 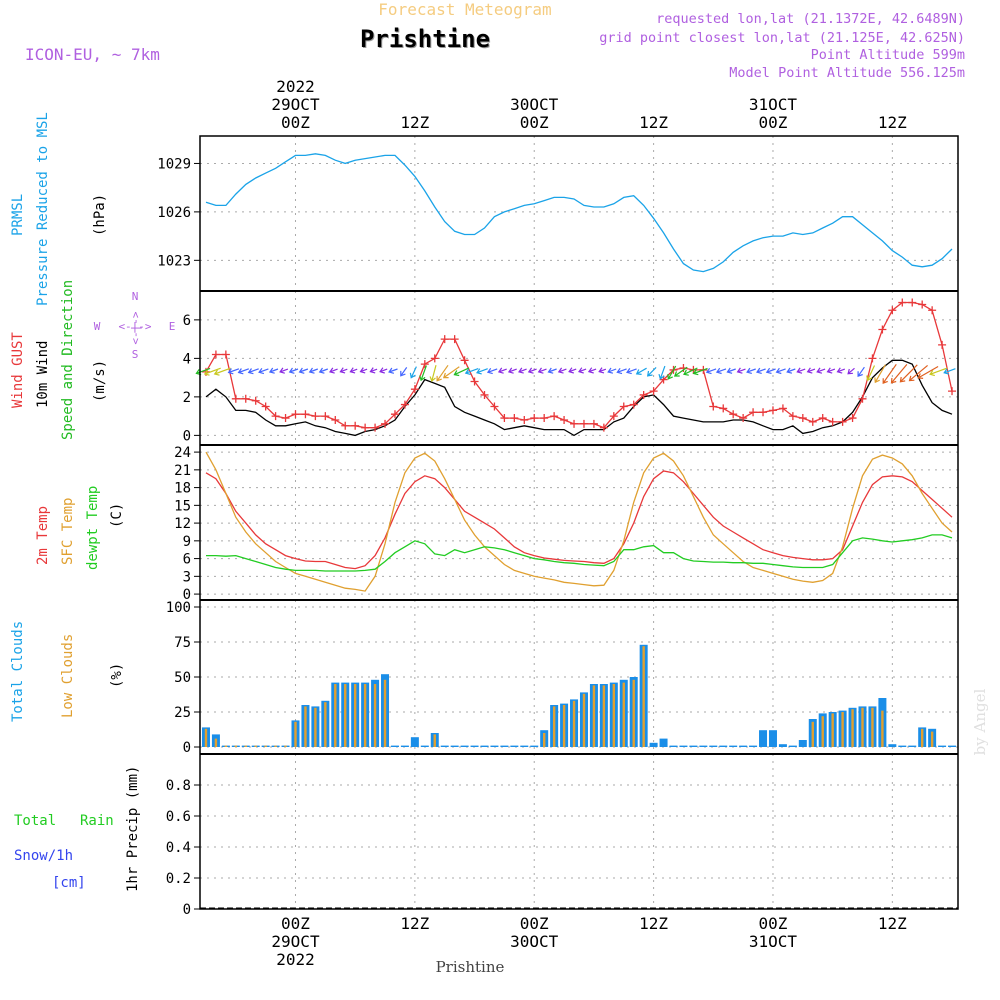 I want to click on point-altitude: Point Altitude 599m, so click(x=888, y=55).